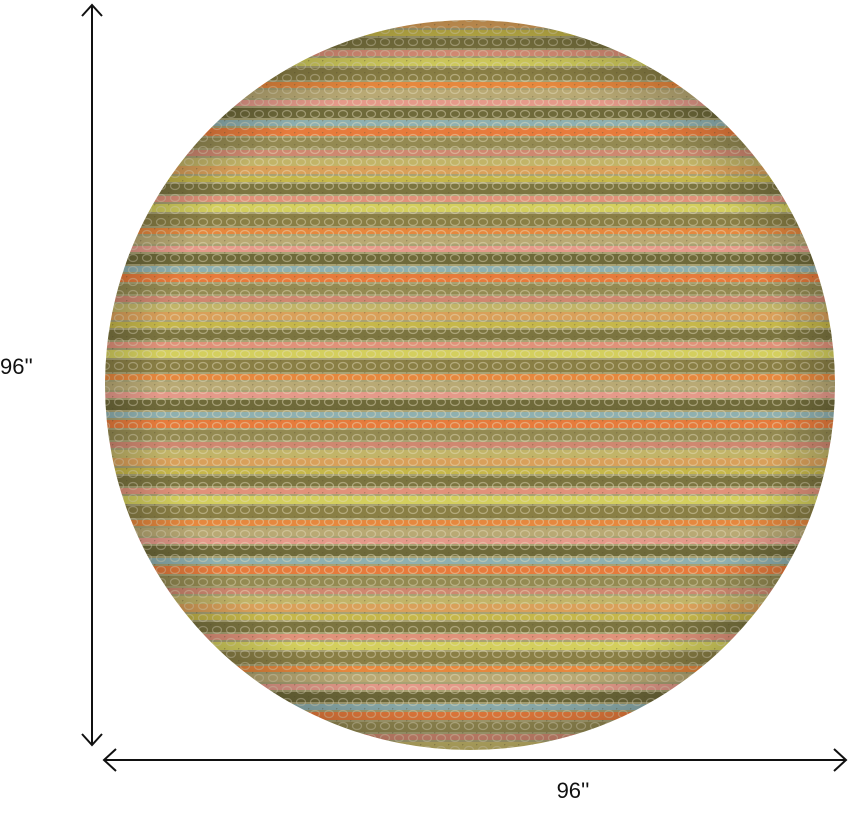 Image resolution: width=850 pixels, height=829 pixels. I want to click on height-arrow, so click(92, 375).